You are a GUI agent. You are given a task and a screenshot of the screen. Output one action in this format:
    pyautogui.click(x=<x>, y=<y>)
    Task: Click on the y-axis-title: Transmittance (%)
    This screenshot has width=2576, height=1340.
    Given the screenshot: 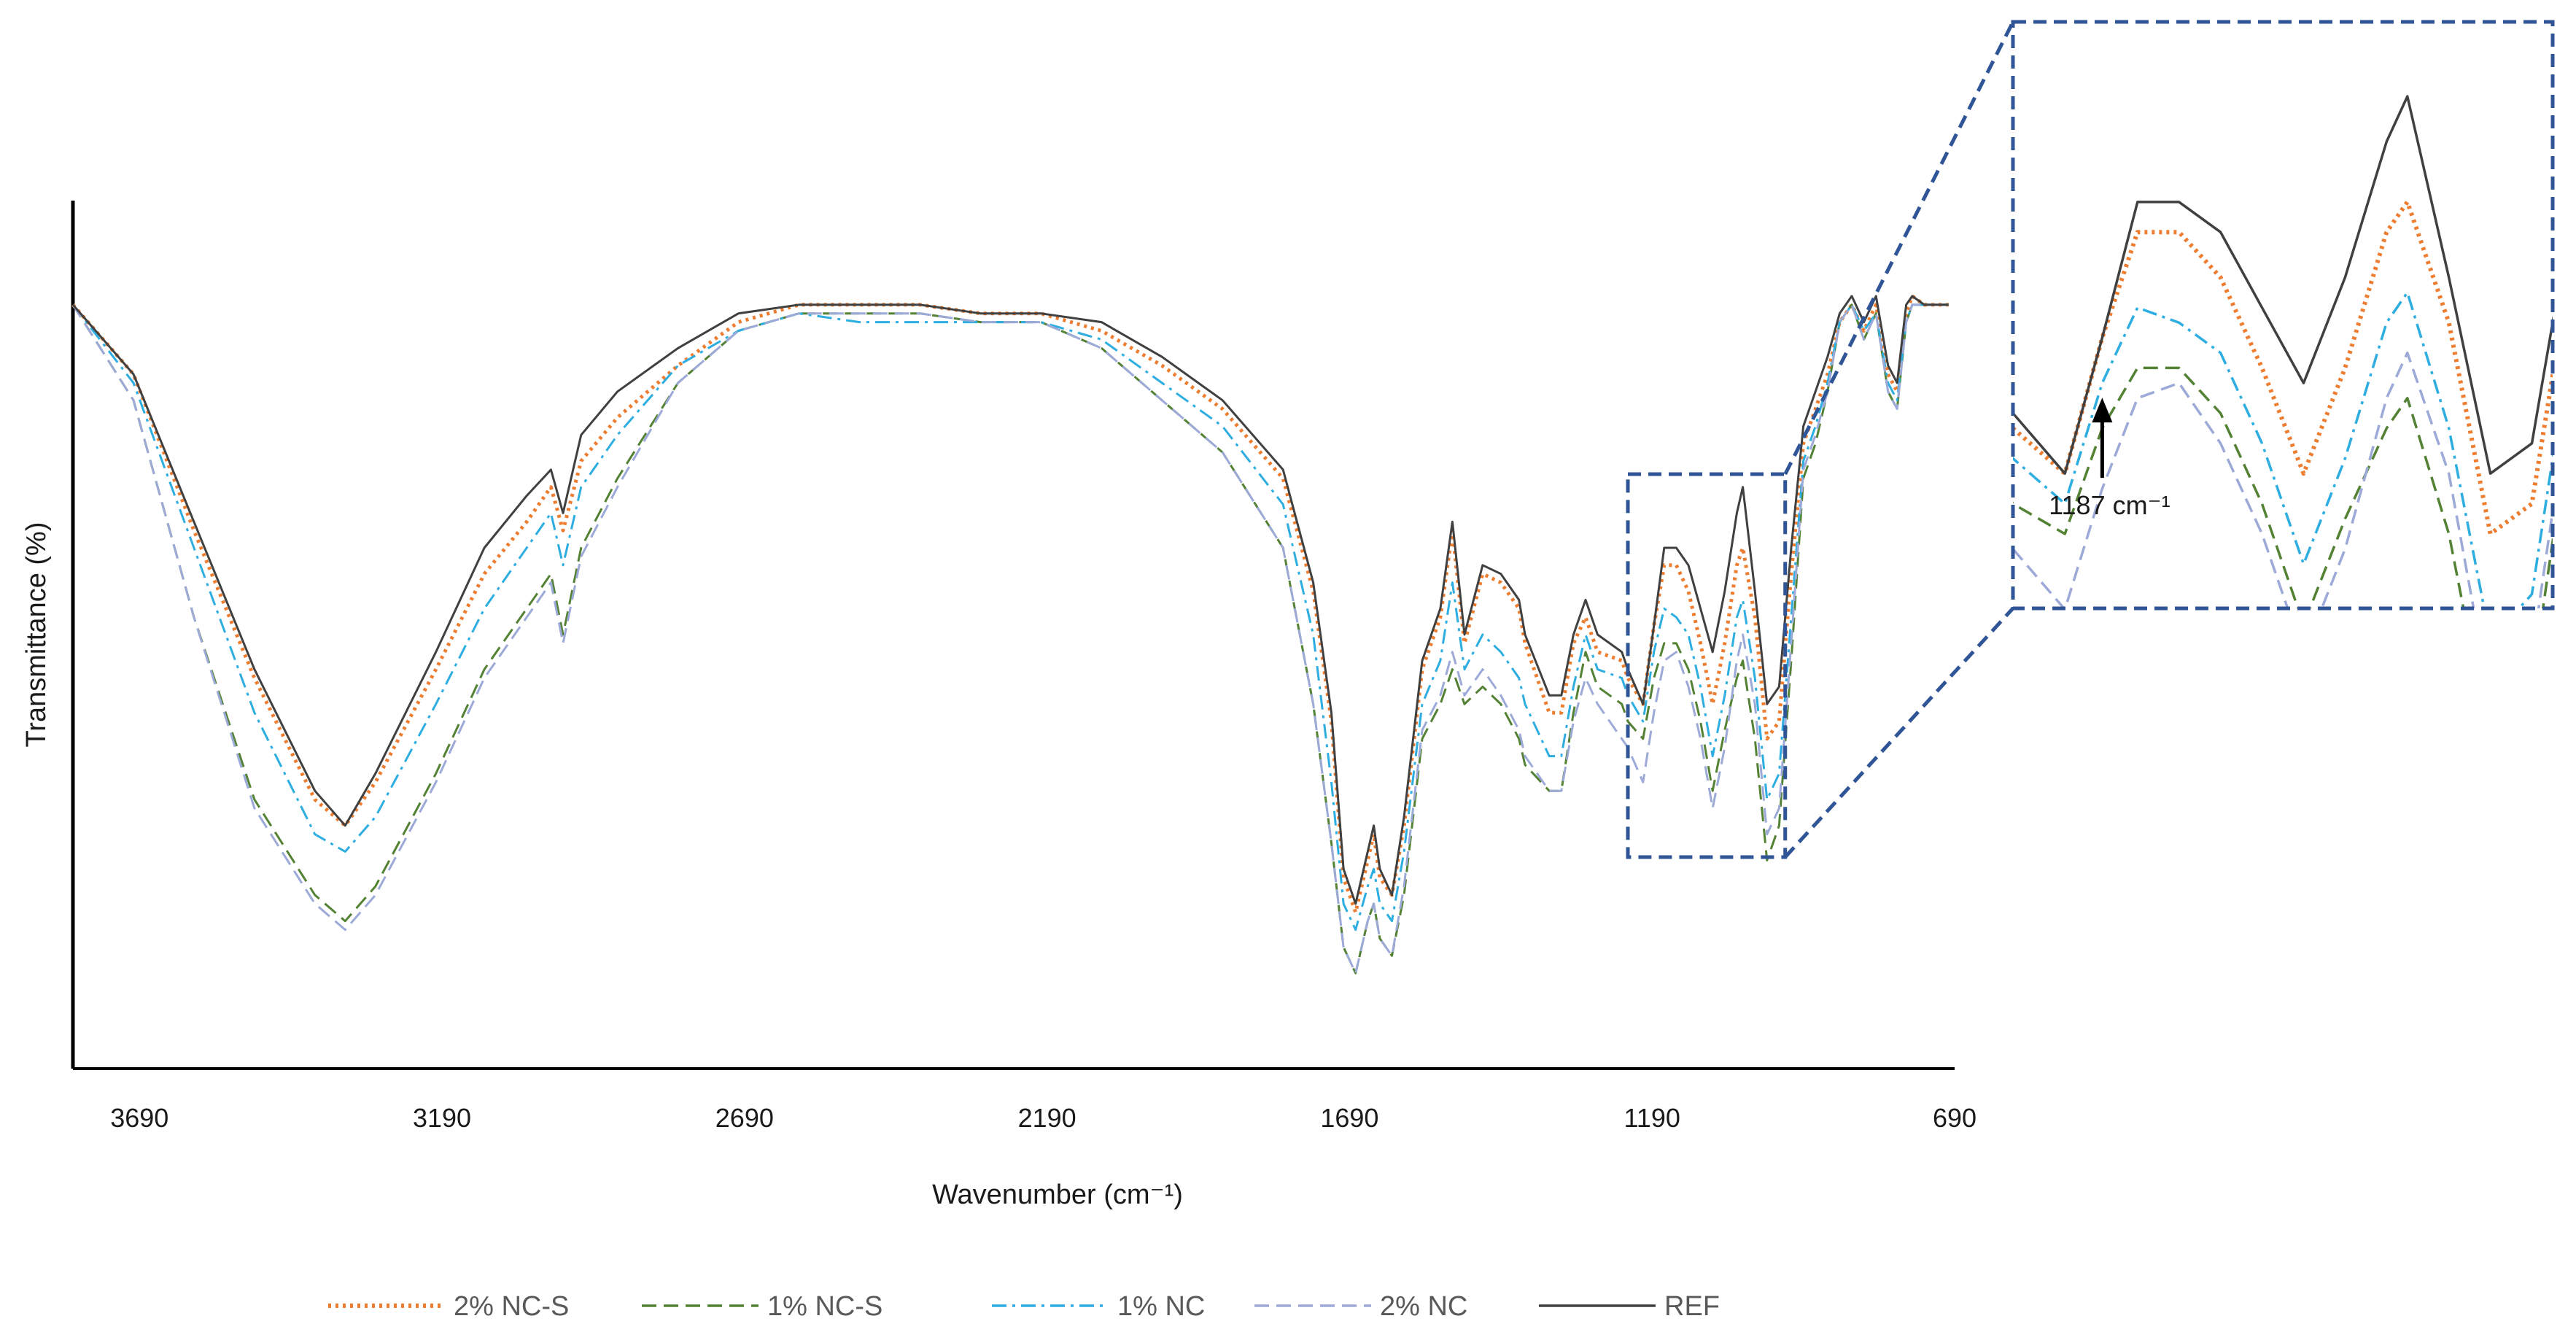 What is the action you would take?
    pyautogui.click(x=37, y=635)
    